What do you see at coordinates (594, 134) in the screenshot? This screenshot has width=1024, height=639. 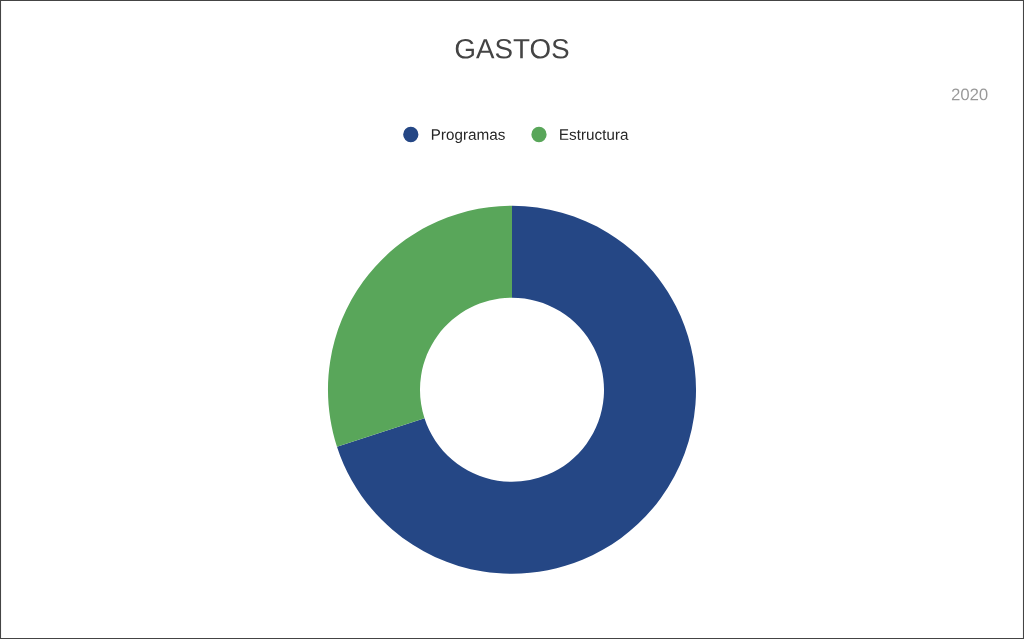 I see `legend-label: Estructura` at bounding box center [594, 134].